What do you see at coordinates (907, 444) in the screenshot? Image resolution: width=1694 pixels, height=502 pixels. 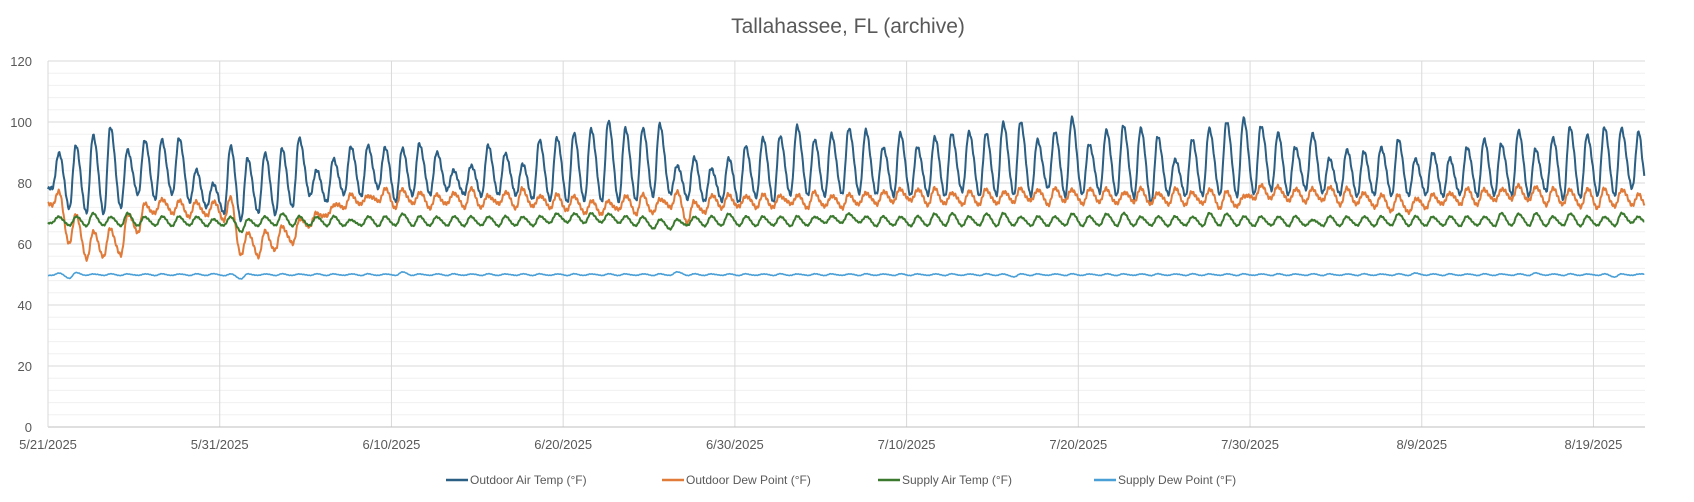 I see `x-tick-label: 7/10/2025` at bounding box center [907, 444].